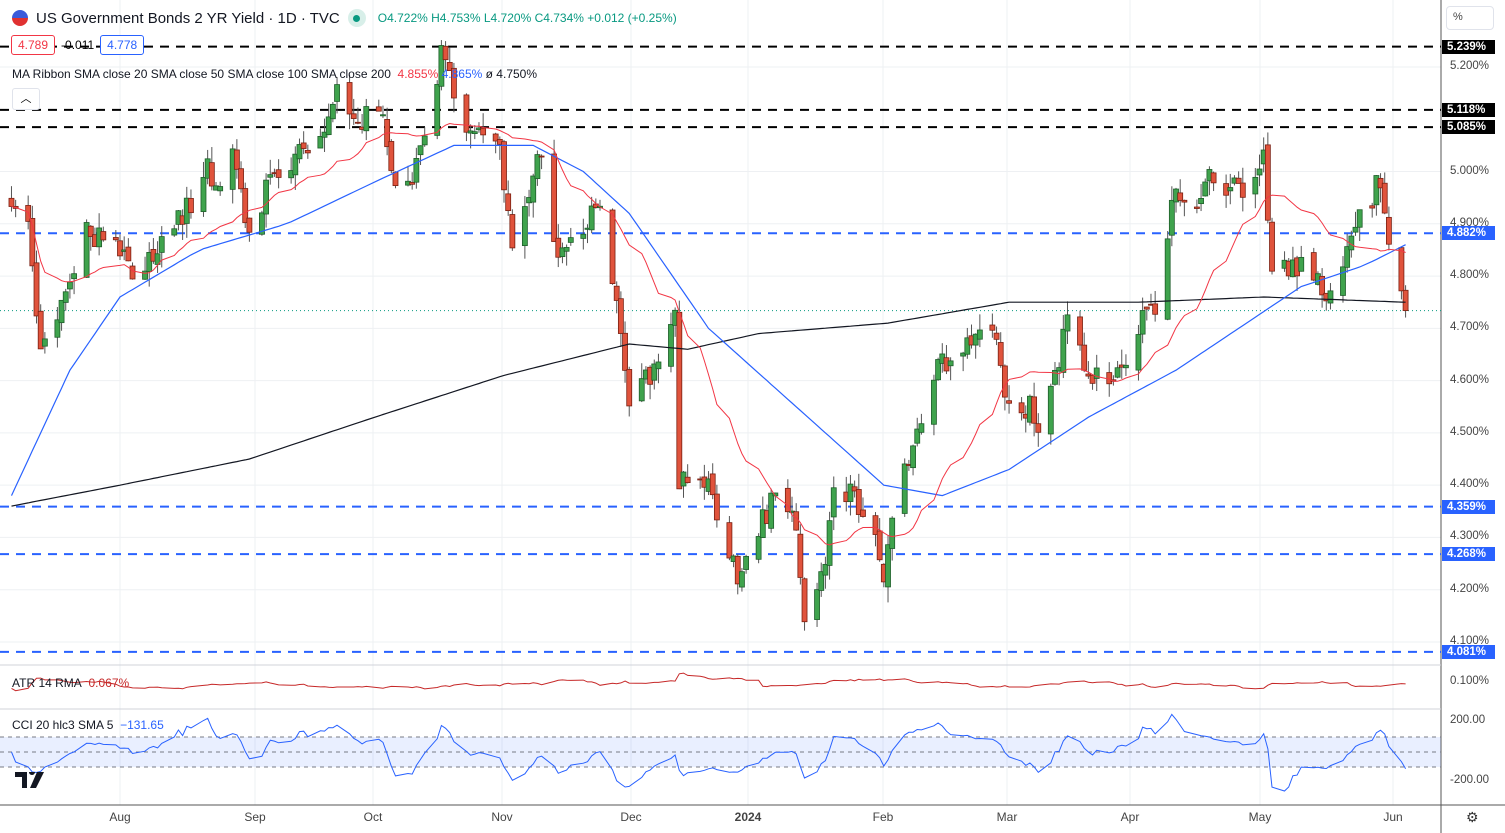  What do you see at coordinates (1470, 484) in the screenshot?
I see `price-tick: 4.400%` at bounding box center [1470, 484].